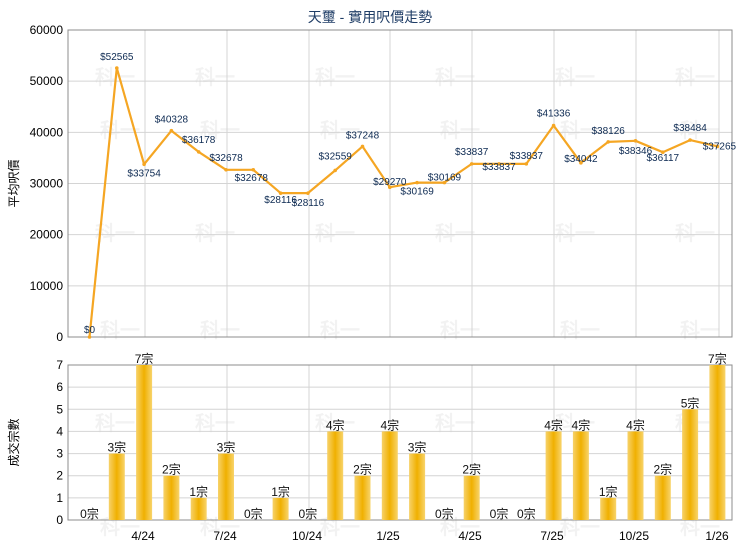 The image size is (740, 550). I want to click on chart-title: 天璽 - 實用呎價走勢, so click(370, 17).